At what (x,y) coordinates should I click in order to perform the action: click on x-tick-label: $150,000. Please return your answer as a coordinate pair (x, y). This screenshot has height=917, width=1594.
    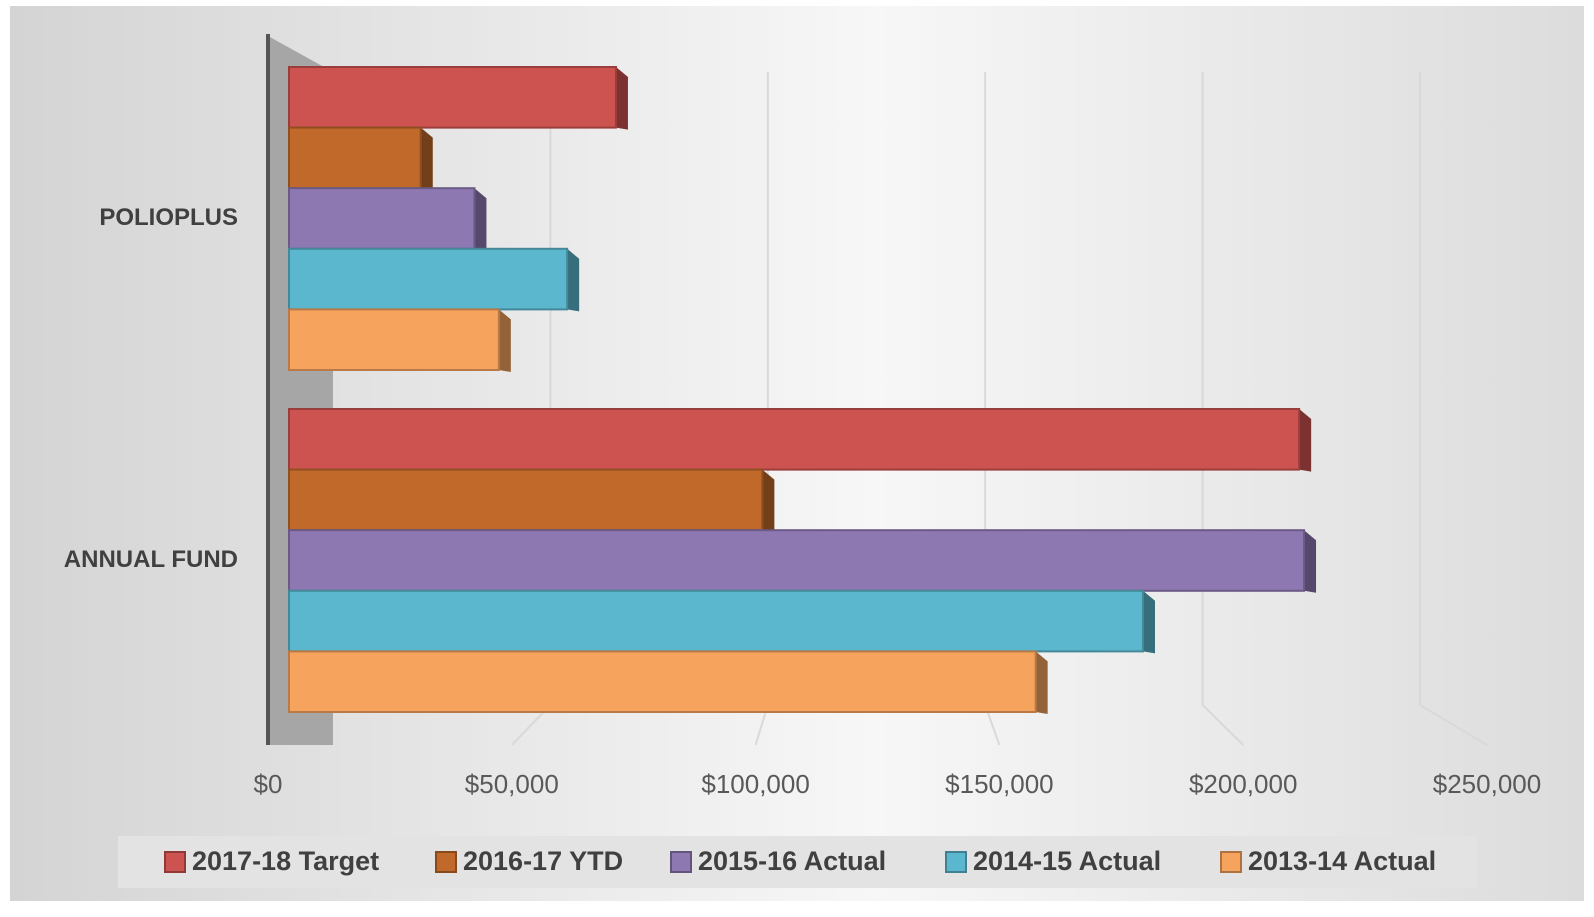
    Looking at the image, I should click on (999, 784).